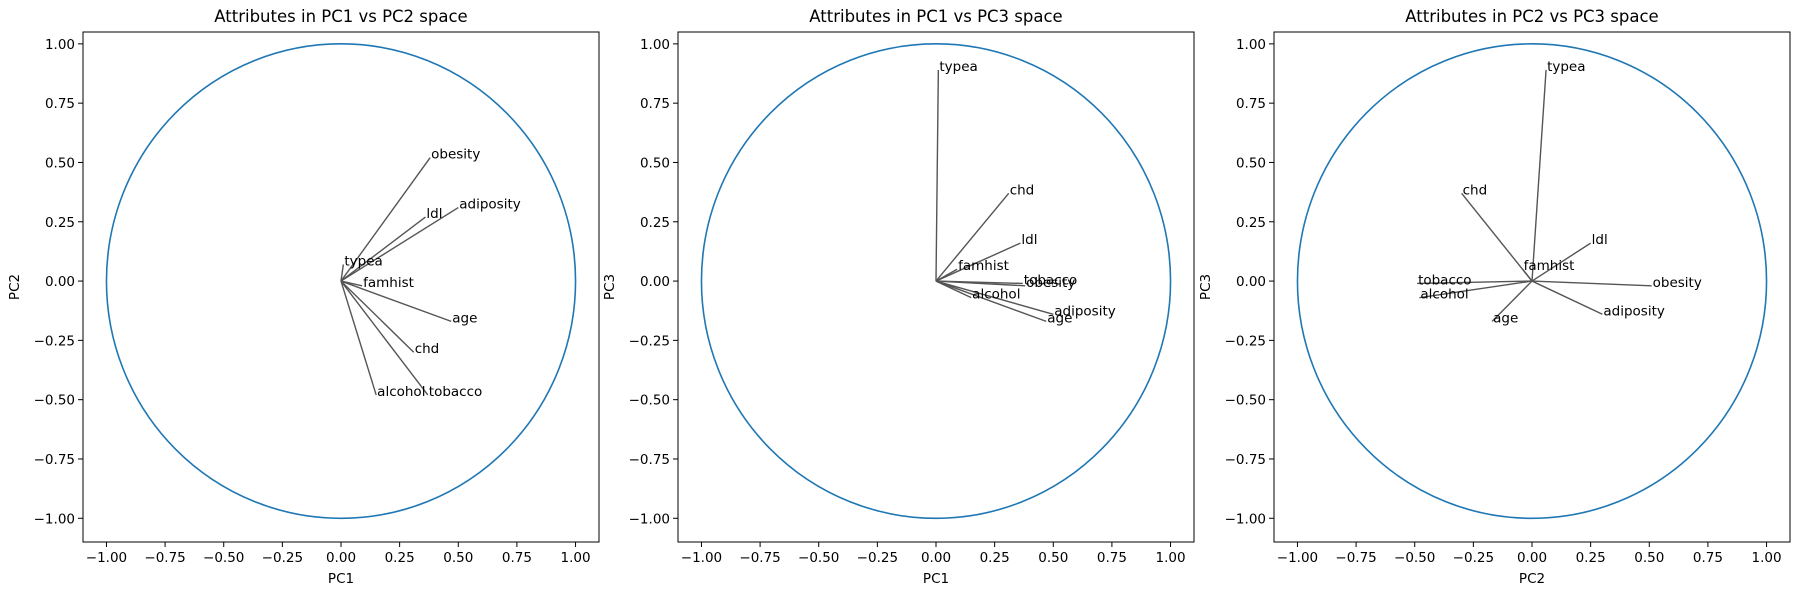 Image resolution: width=1798 pixels, height=590 pixels. I want to click on chart-title: Attributes in PC2 vs PC3 space, so click(1531, 16).